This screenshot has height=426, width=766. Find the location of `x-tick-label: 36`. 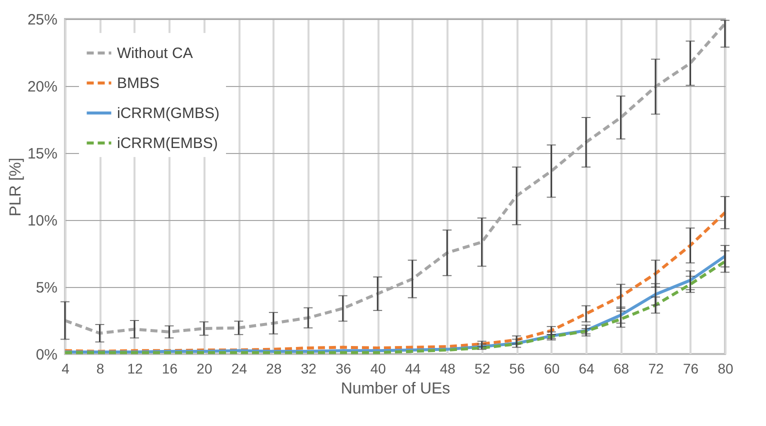

x-tick-label: 36 is located at coordinates (344, 368).